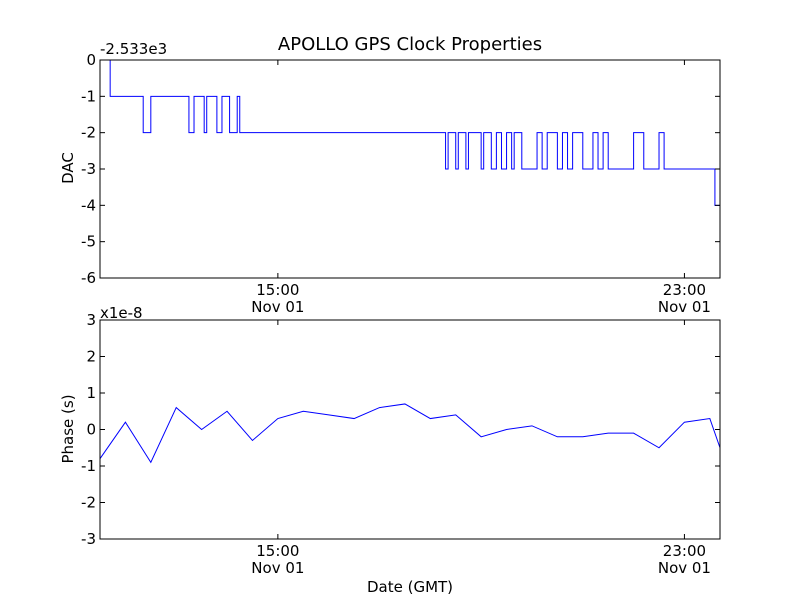 This screenshot has width=800, height=600. Describe the element at coordinates (277, 290) in the screenshot. I see `dac-xtick-time: 15:00` at that location.